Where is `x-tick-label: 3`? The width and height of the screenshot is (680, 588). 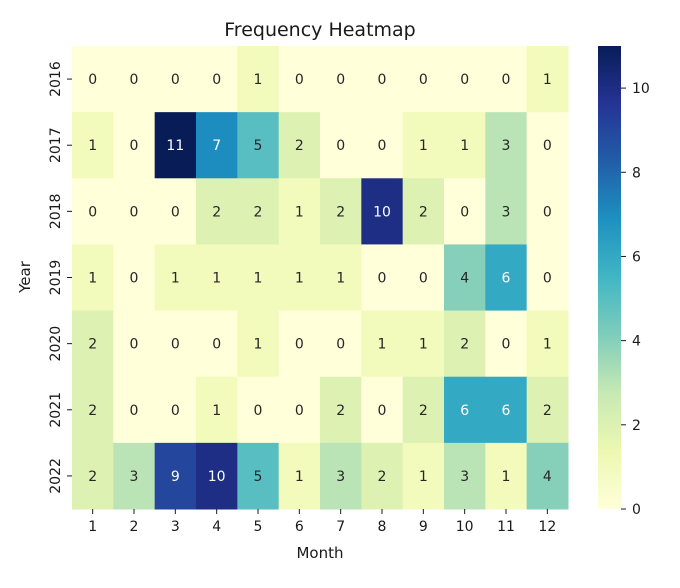
x-tick-label: 3 is located at coordinates (175, 527).